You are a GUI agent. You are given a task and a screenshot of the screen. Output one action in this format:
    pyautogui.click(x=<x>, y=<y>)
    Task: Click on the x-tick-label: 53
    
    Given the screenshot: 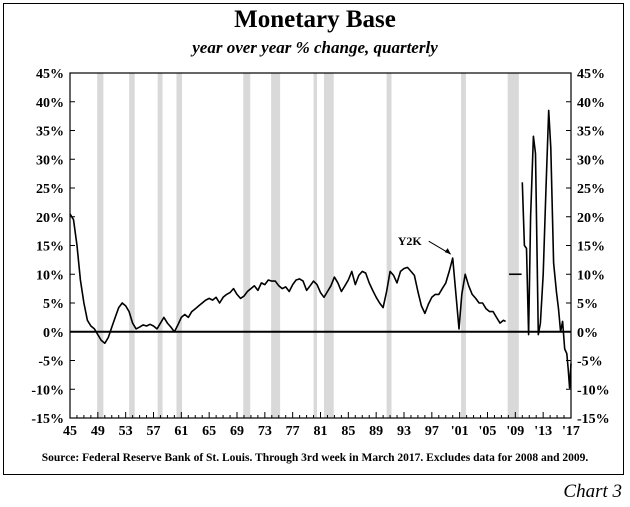 What is the action you would take?
    pyautogui.click(x=126, y=431)
    